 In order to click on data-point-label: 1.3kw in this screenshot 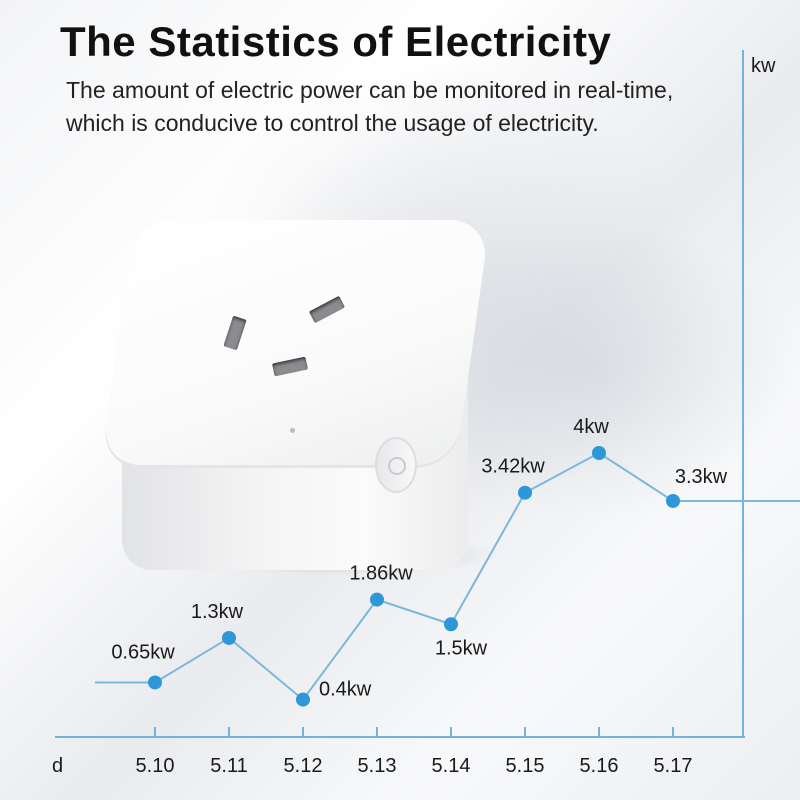, I will do `click(217, 612)`.